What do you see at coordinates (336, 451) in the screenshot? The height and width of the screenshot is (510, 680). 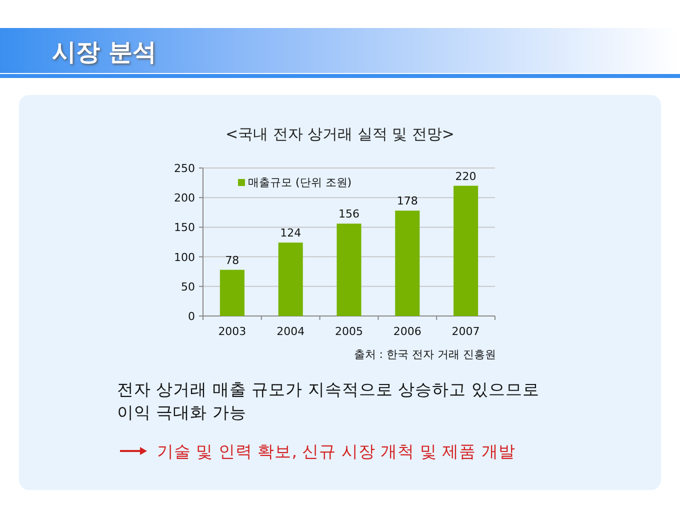 I see `text: 기술 및 인력 확보, 신규 시장 개척 및 제품 개발` at bounding box center [336, 451].